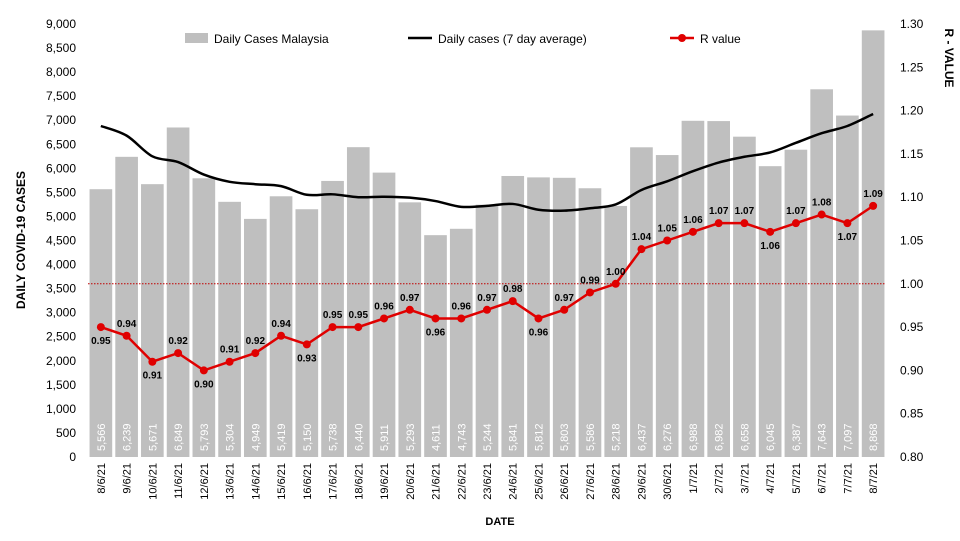 The image size is (960, 541). What do you see at coordinates (334, 481) in the screenshot?
I see `x-tick-label: 17/6/21` at bounding box center [334, 481].